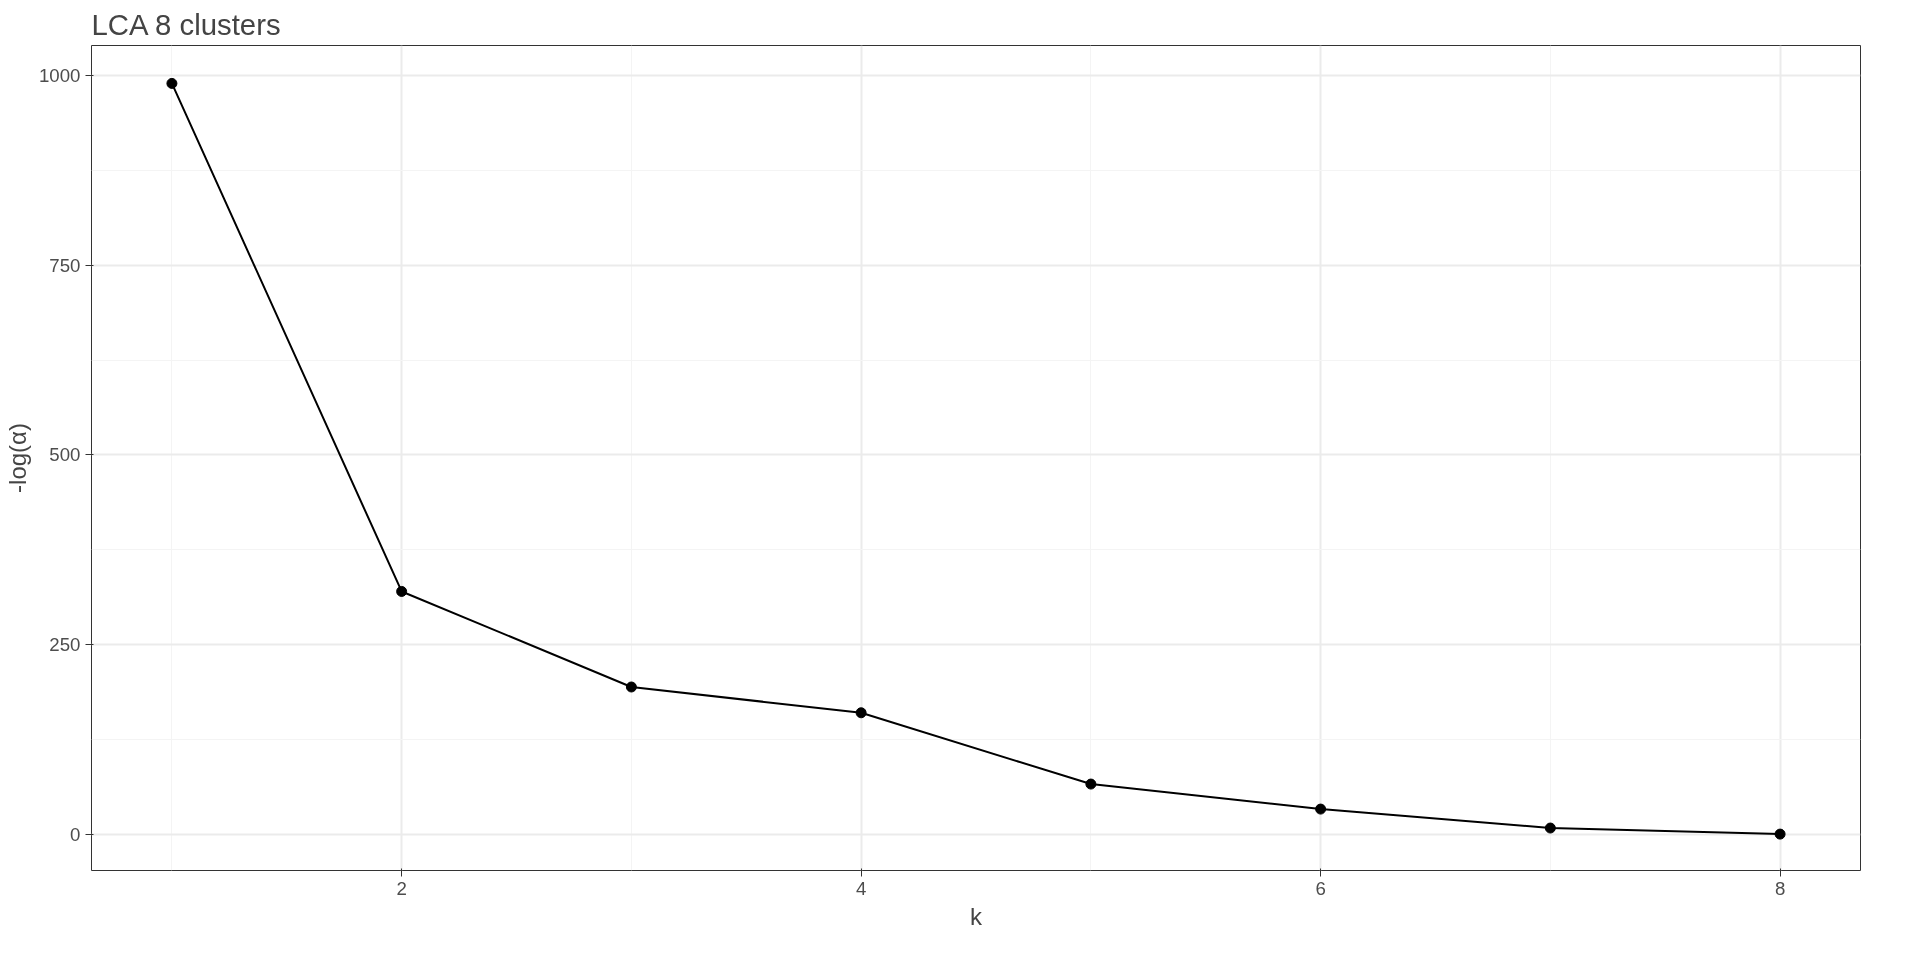  What do you see at coordinates (1780, 888) in the screenshot?
I see `x-tick-label: 8` at bounding box center [1780, 888].